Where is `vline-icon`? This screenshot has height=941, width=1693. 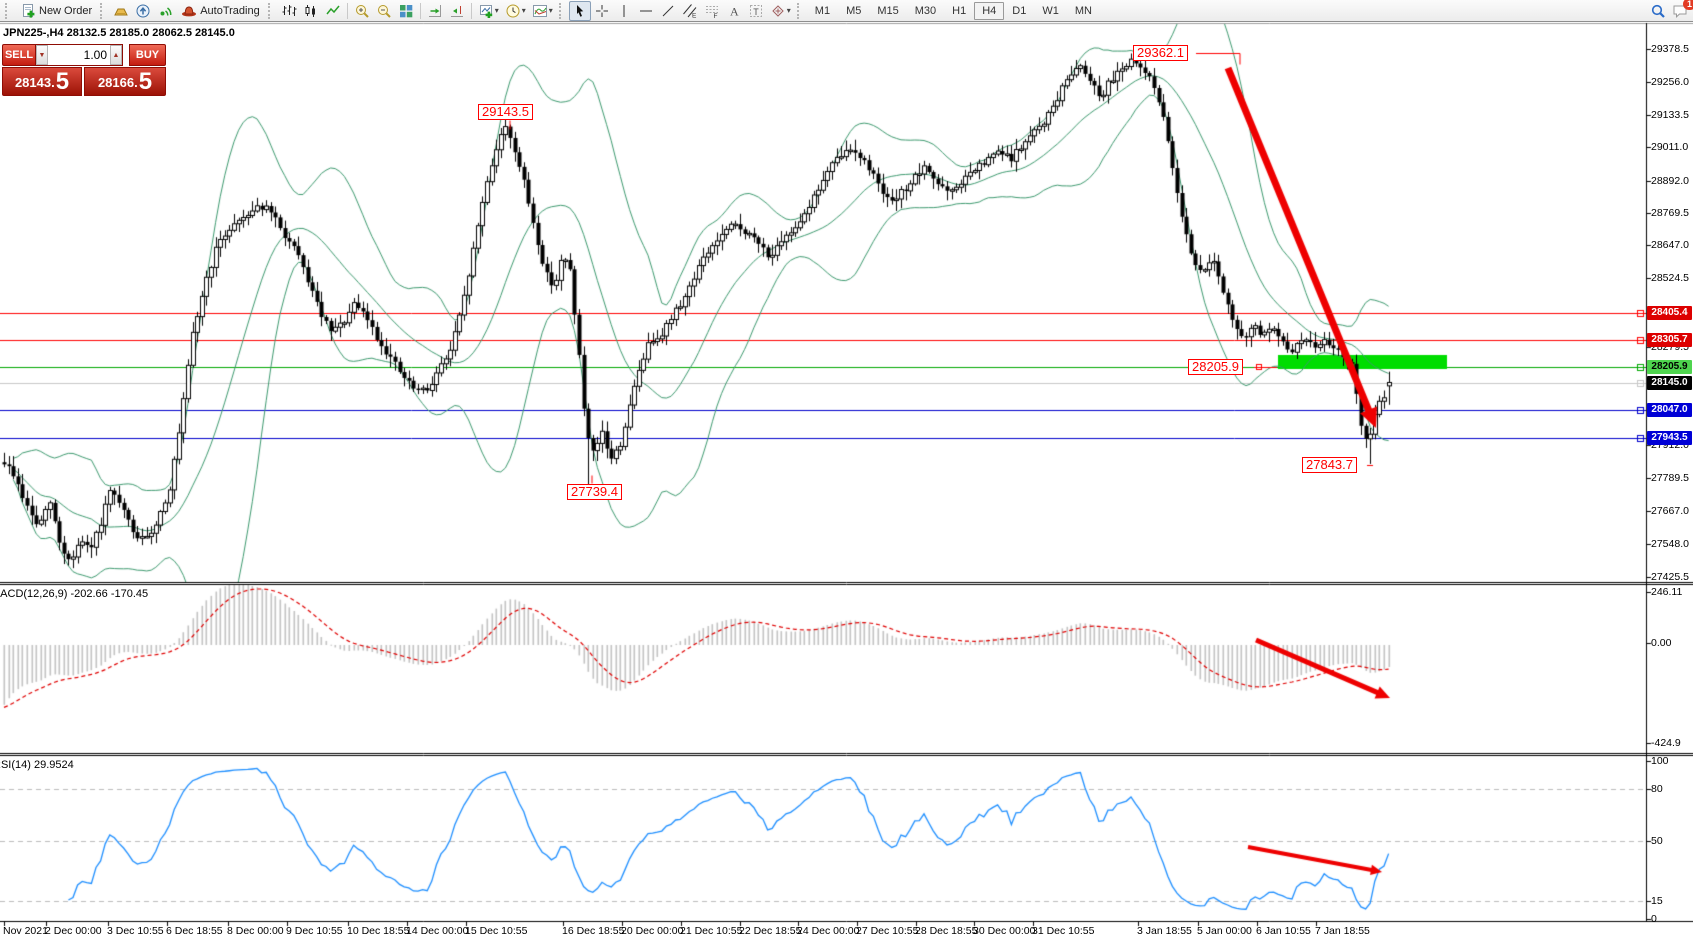 vline-icon is located at coordinates (624, 11).